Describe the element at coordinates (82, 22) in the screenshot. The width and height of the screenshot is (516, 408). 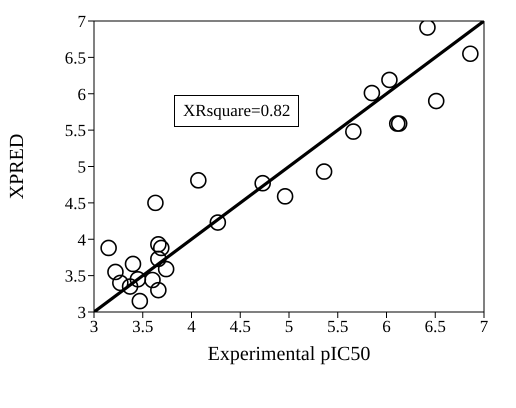
I see `y-tick-label: 7` at that location.